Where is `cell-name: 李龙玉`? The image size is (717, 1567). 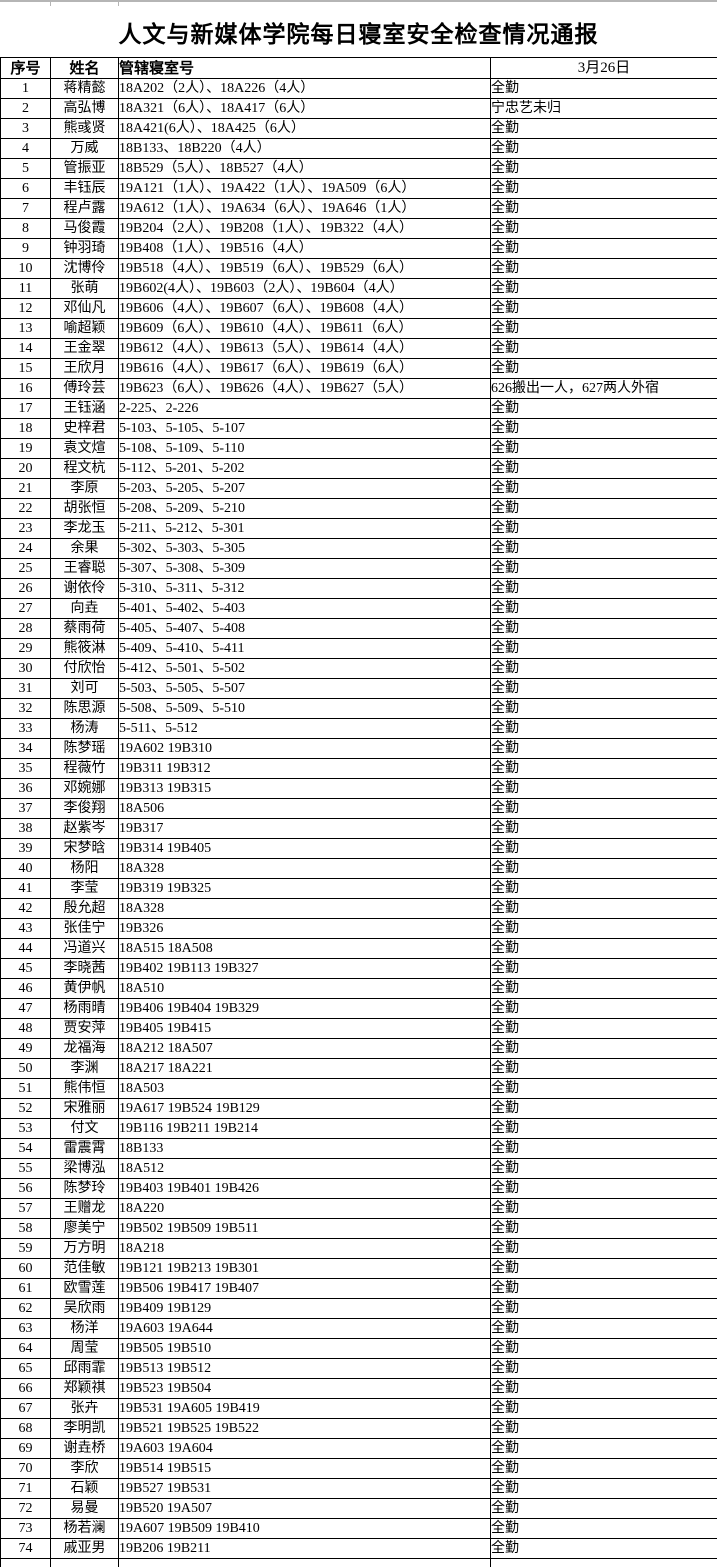 cell-name: 李龙玉 is located at coordinates (84, 528).